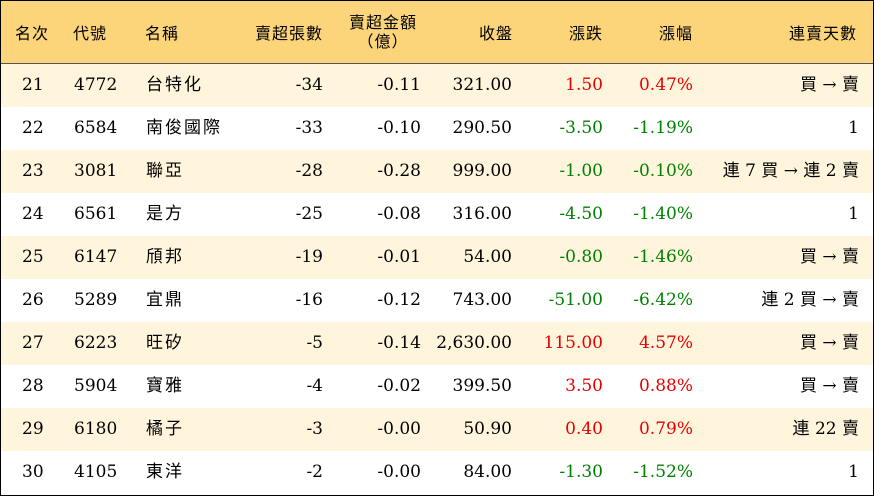 This screenshot has height=496, width=874. What do you see at coordinates (437, 214) in the screenshot?
I see `table-row: 24 6561 是方 -25 -0.08 316.00 -4.50 -1.40% 1` at bounding box center [437, 214].